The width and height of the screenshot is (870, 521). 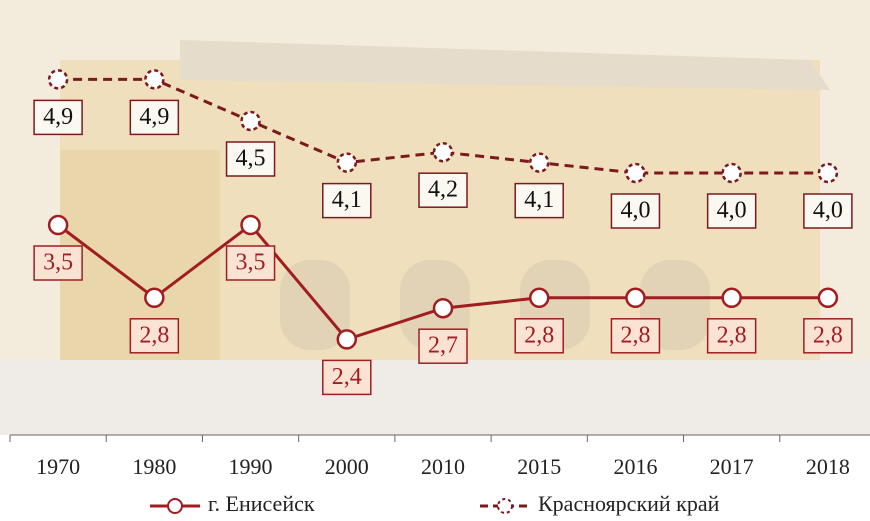 I want to click on value-label: 4,2, so click(x=443, y=190).